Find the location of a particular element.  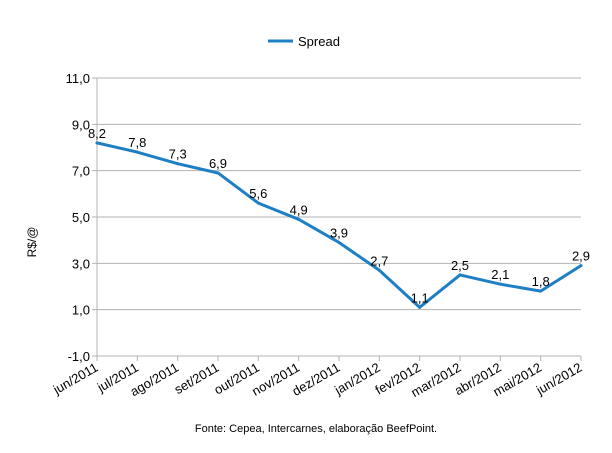

y-tick-label: 1,0 is located at coordinates (81, 310).